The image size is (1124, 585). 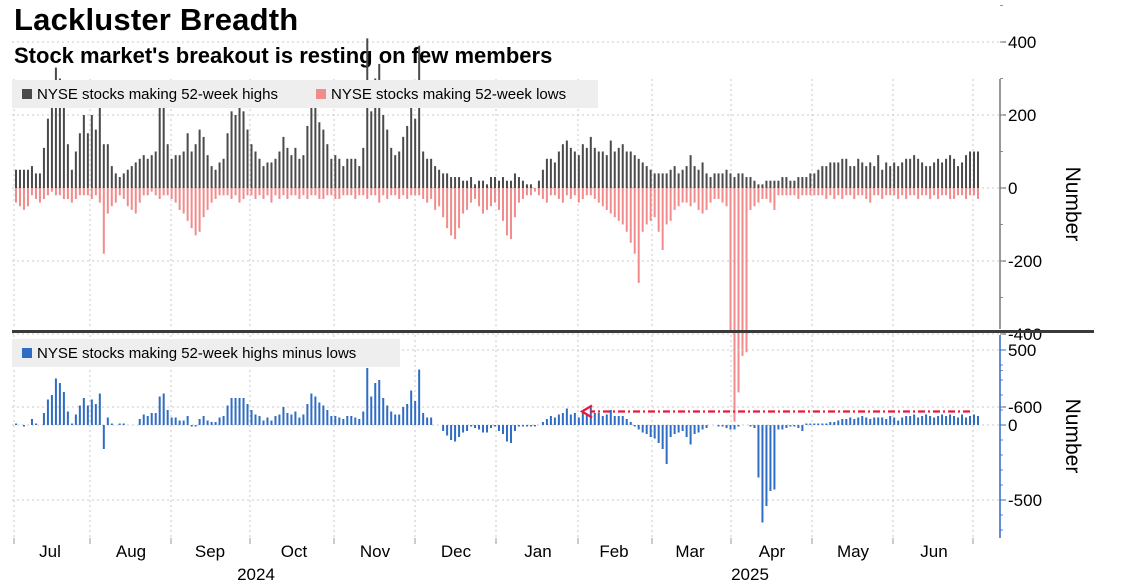 What do you see at coordinates (690, 551) in the screenshot?
I see `x-month-label: Mar` at bounding box center [690, 551].